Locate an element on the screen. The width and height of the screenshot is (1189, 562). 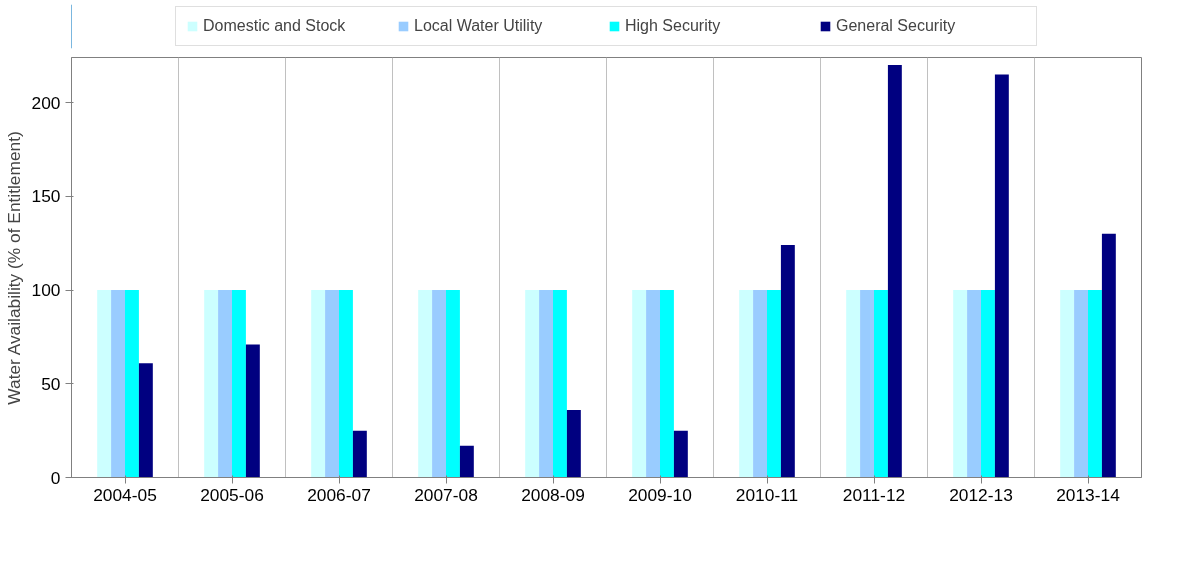
x-tick-label: 2010-11 is located at coordinates (767, 494).